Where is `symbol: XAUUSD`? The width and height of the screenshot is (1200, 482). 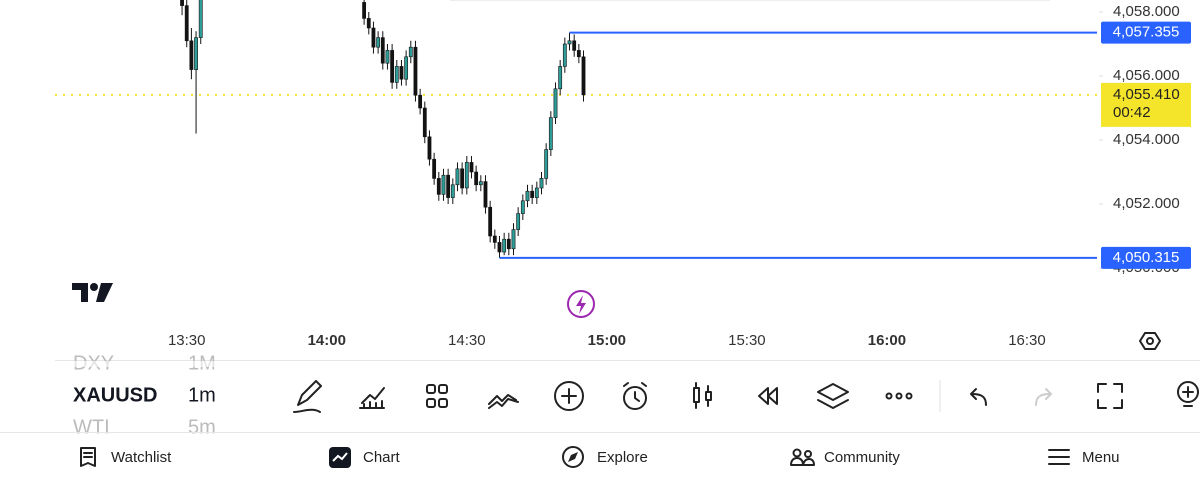 symbol: XAUUSD is located at coordinates (115, 395).